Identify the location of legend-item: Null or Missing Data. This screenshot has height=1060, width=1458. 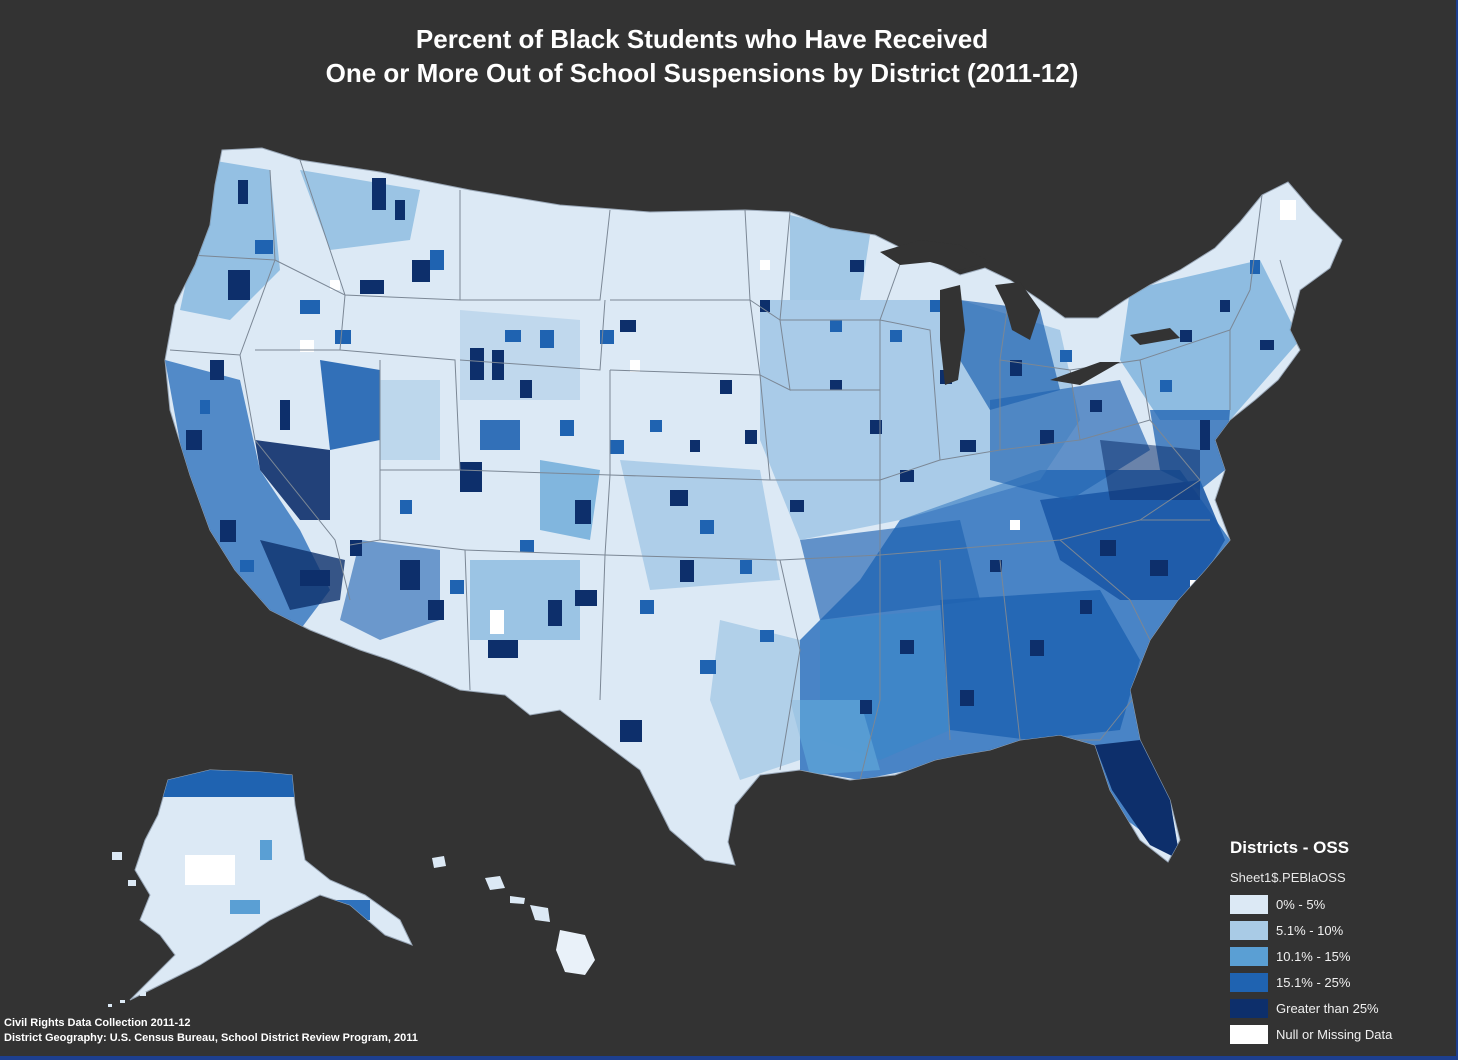
(1340, 1034).